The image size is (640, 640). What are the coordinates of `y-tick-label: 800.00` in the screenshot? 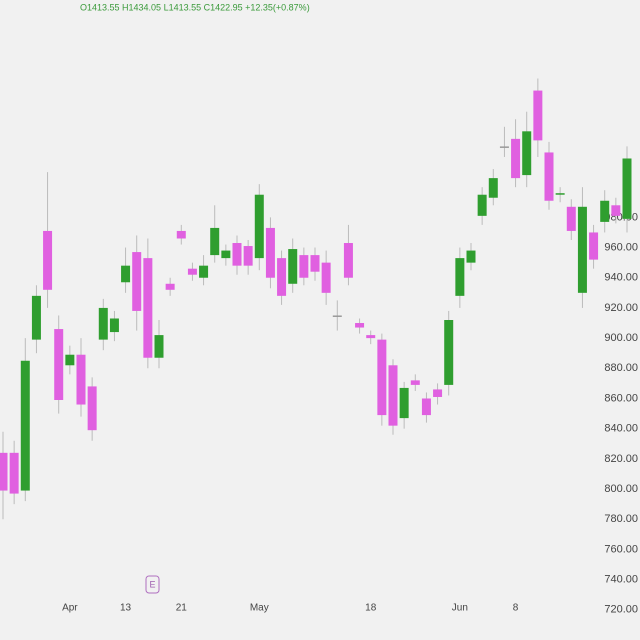 It's located at (621, 489).